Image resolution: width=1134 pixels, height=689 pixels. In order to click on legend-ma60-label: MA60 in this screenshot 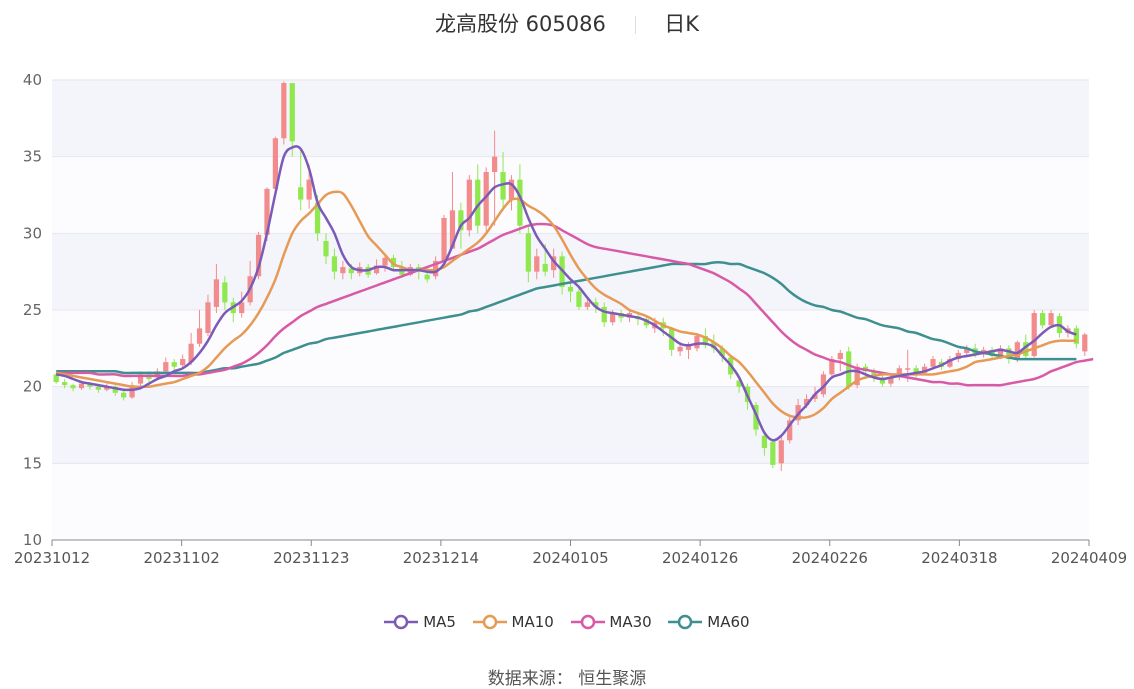, I will do `click(728, 621)`.